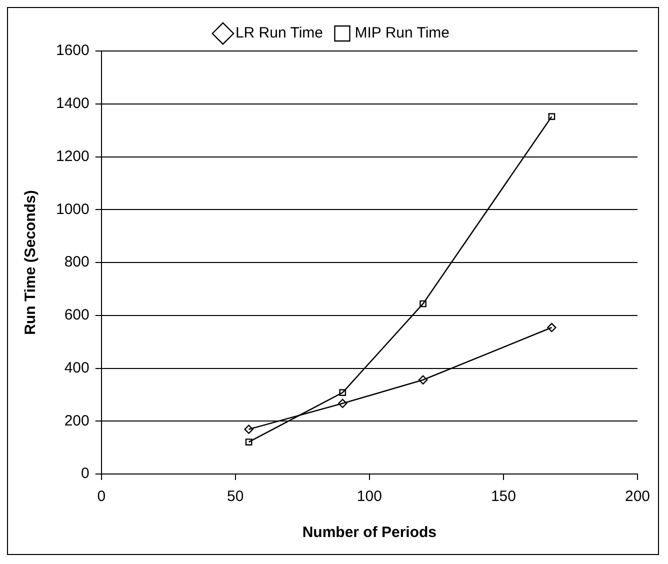 This screenshot has height=564, width=668. Describe the element at coordinates (369, 533) in the screenshot. I see `x-axis-title: Number of Periods` at that location.